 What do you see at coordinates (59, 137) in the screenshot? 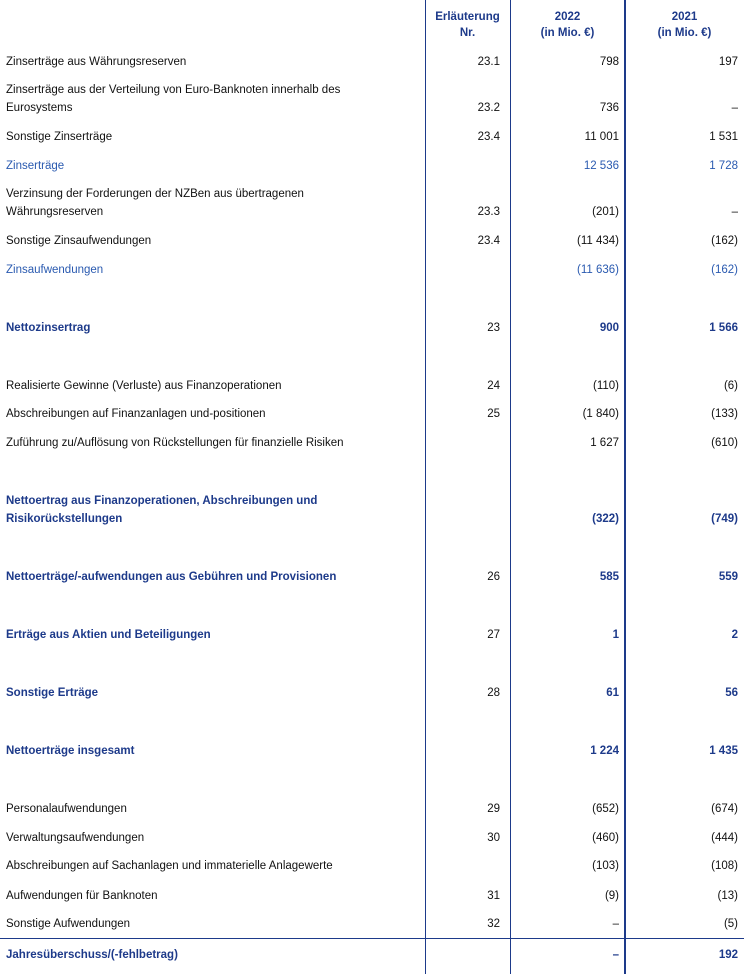
I see `cell-text: Sonstige Zinserträge` at bounding box center [59, 137].